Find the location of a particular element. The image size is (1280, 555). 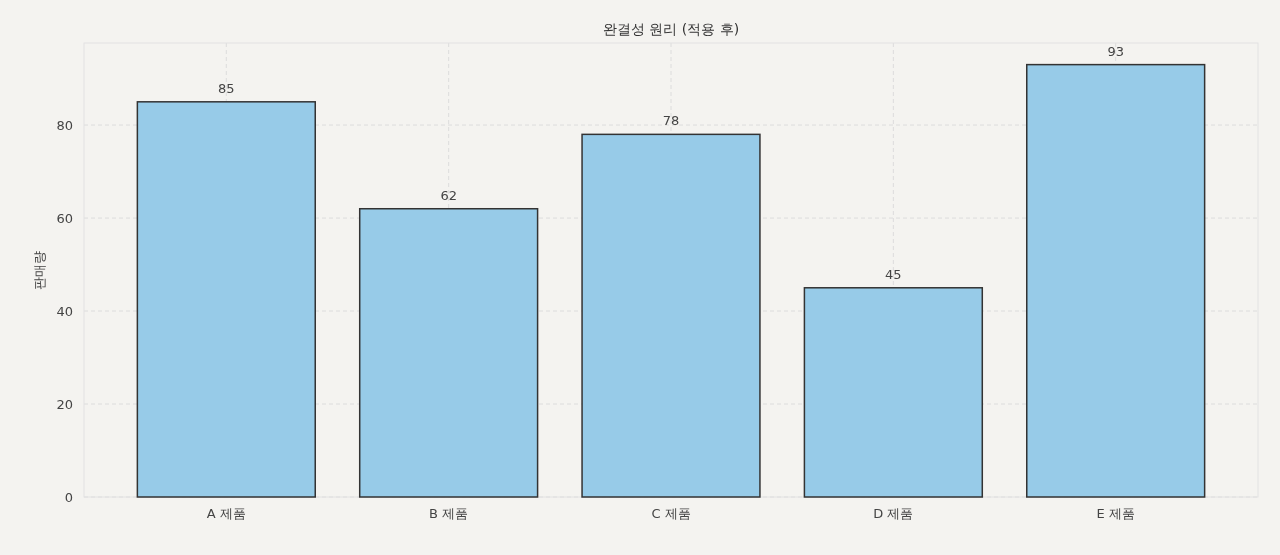

y-tick-label: 60 is located at coordinates (64, 219).